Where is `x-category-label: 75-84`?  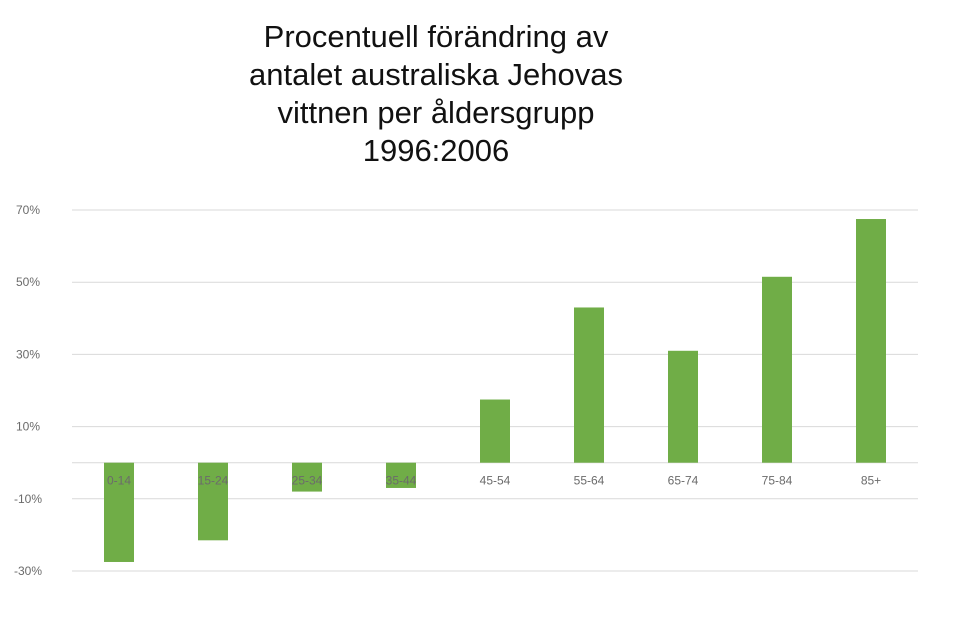 x-category-label: 75-84 is located at coordinates (777, 481).